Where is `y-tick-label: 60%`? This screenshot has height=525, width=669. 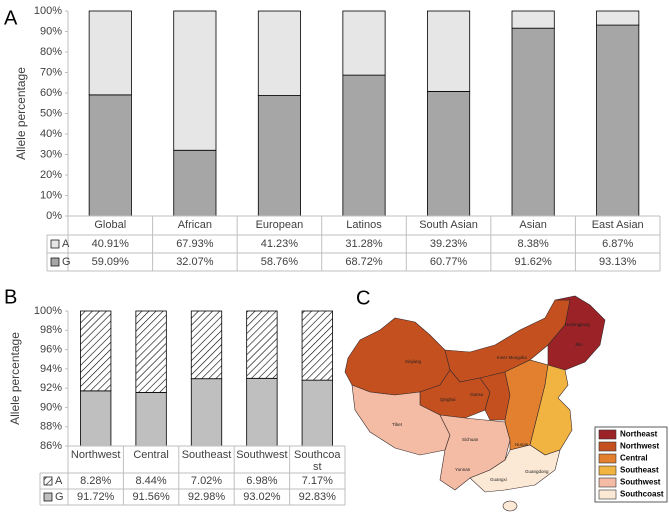 y-tick-label: 60% is located at coordinates (51, 93).